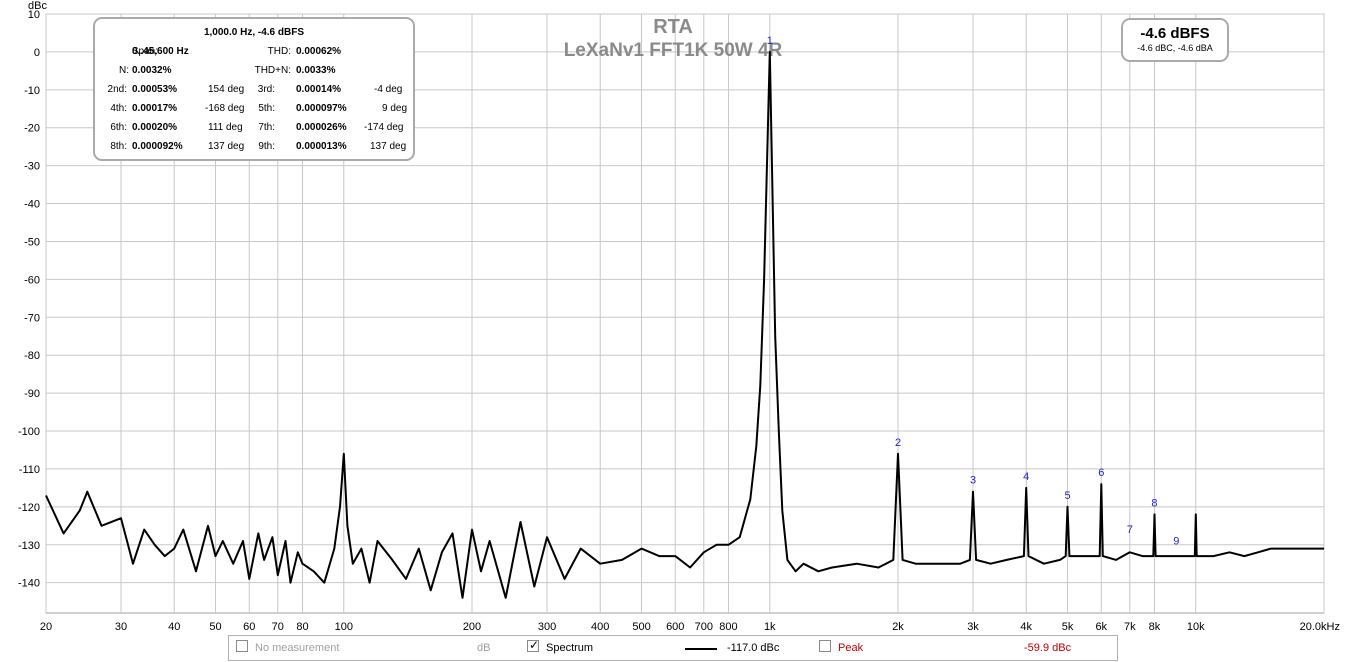 This screenshot has height=662, width=1346. I want to click on x-tick-label: 4k, so click(1026, 627).